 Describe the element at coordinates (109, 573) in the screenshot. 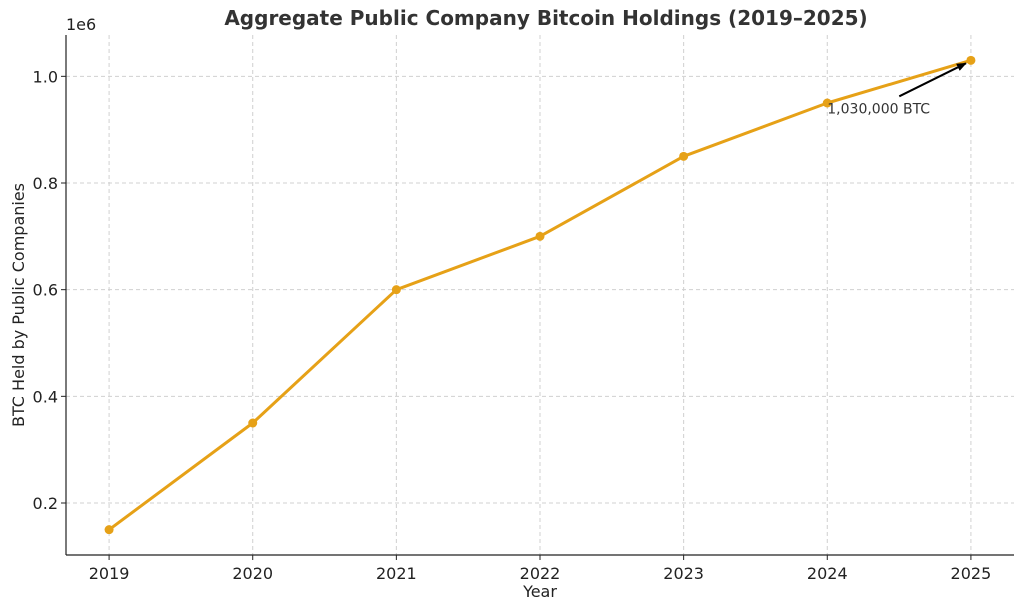

I see `x-tick-label: 2019` at that location.